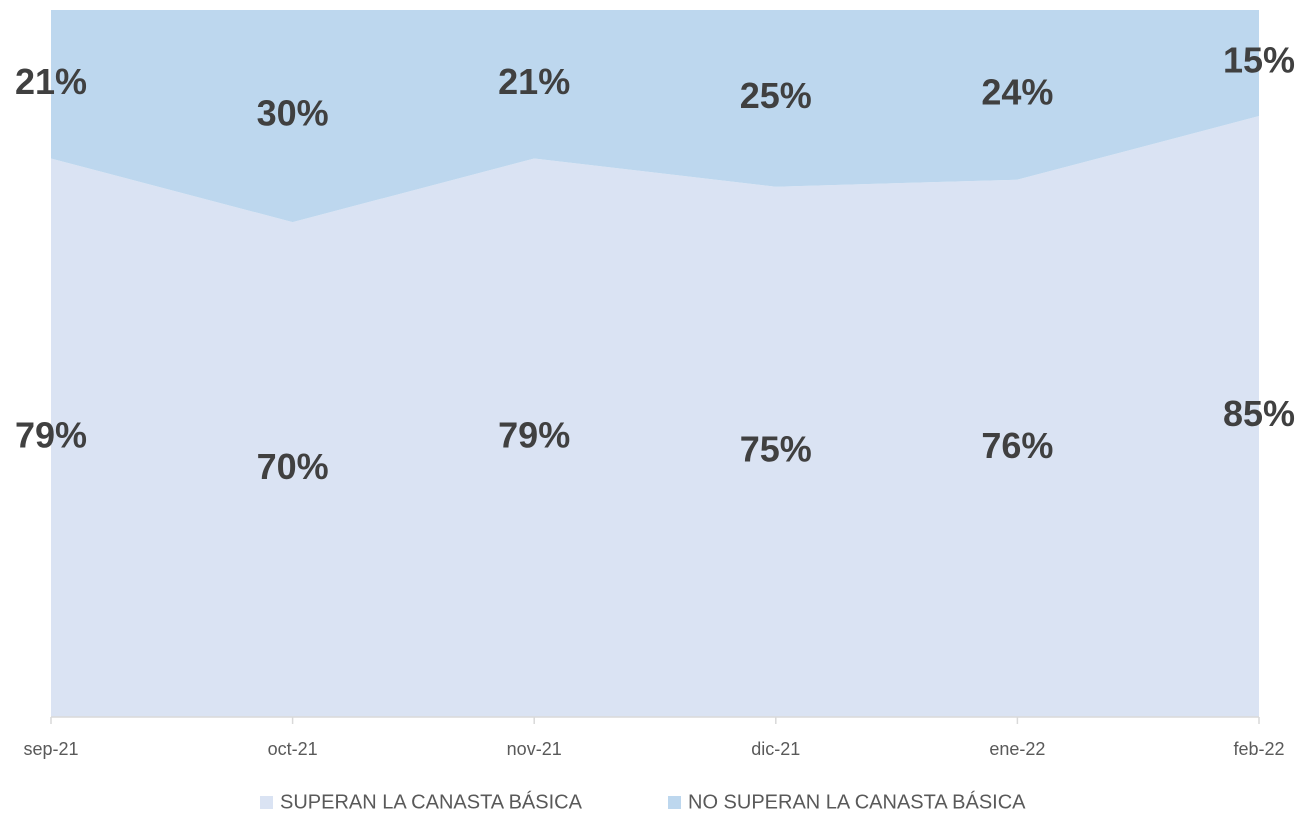 The width and height of the screenshot is (1301, 813). Describe the element at coordinates (293, 113) in the screenshot. I see `data-label: 30%` at that location.